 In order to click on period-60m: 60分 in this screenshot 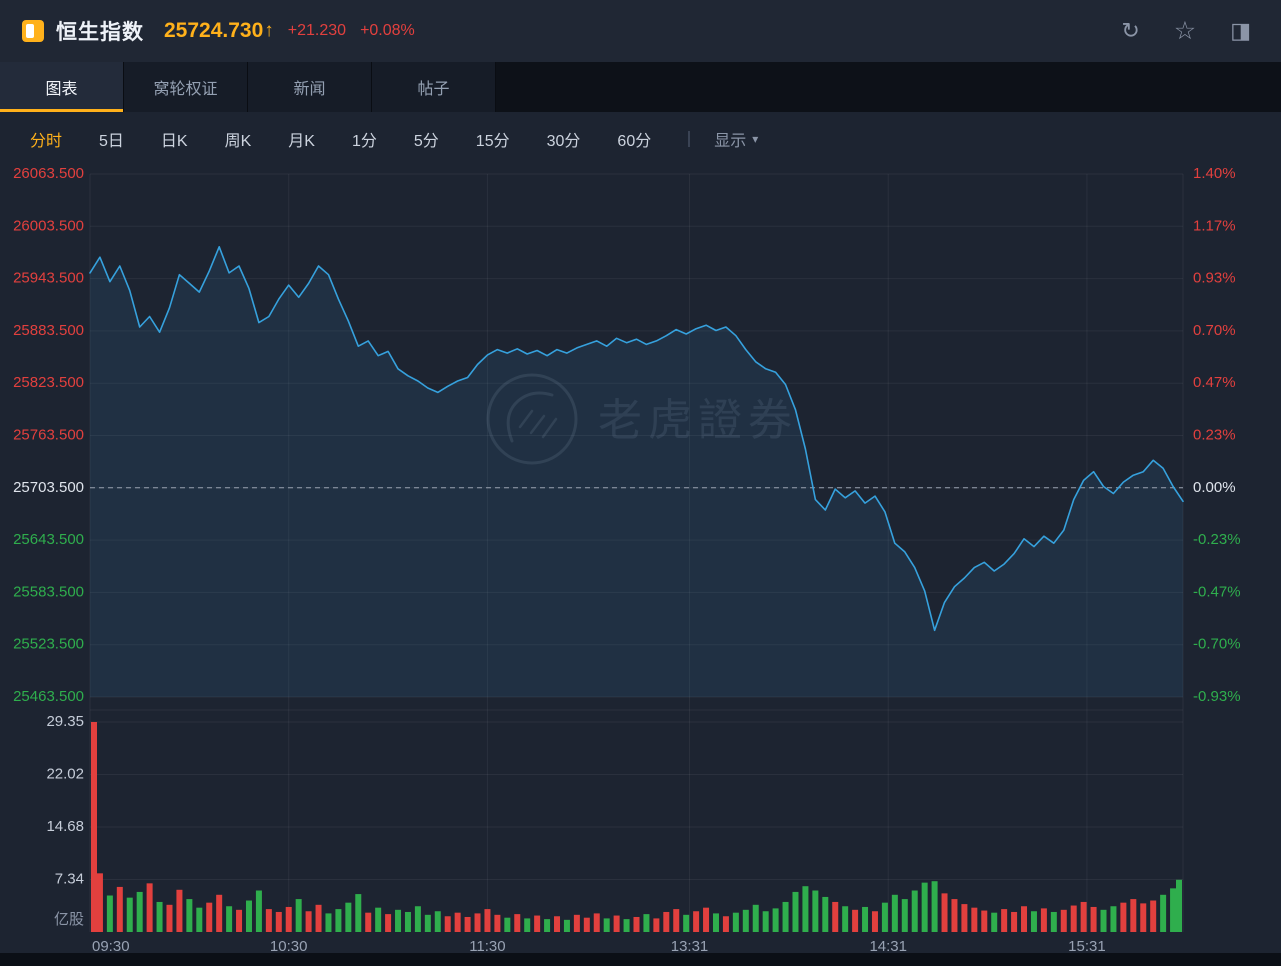, I will do `click(634, 141)`.